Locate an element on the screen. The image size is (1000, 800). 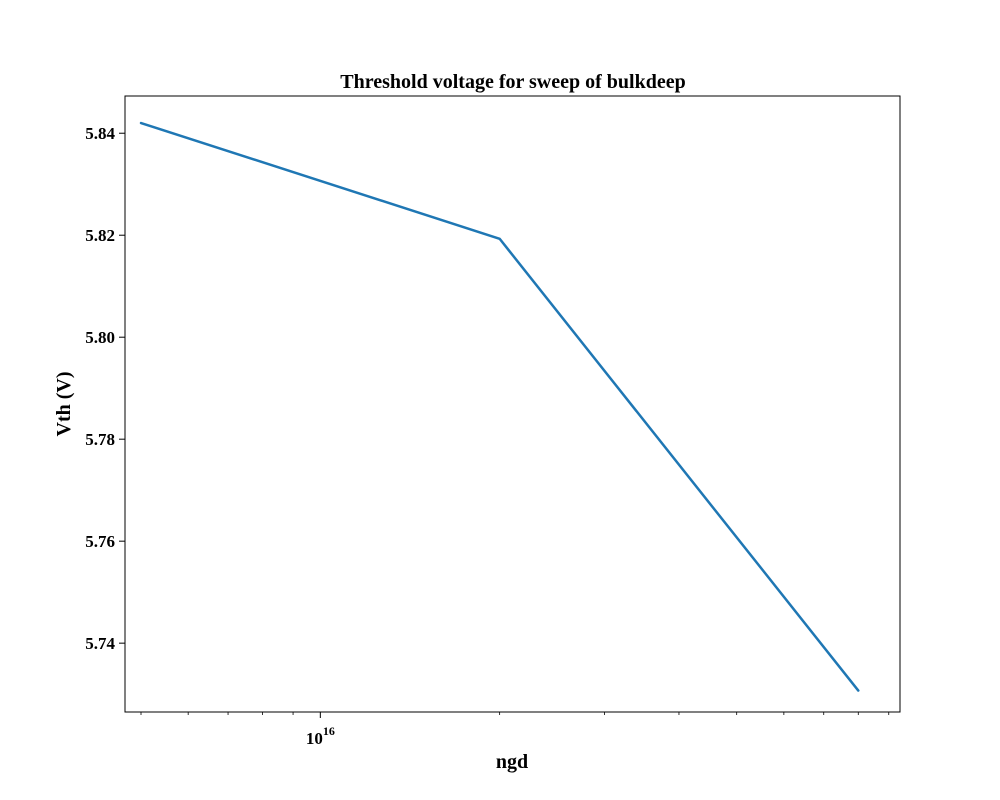
y-axis-label: Vth (V) is located at coordinates (64, 404).